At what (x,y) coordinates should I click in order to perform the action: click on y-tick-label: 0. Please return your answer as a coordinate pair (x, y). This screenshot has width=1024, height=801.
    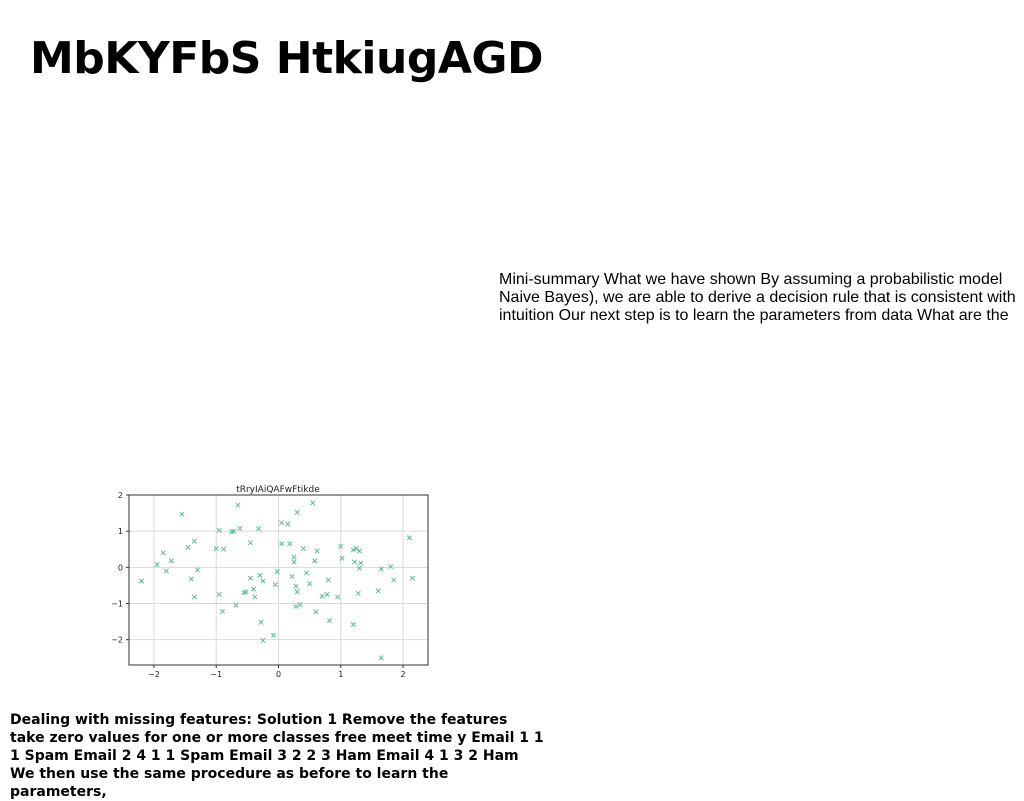
    Looking at the image, I should click on (120, 567).